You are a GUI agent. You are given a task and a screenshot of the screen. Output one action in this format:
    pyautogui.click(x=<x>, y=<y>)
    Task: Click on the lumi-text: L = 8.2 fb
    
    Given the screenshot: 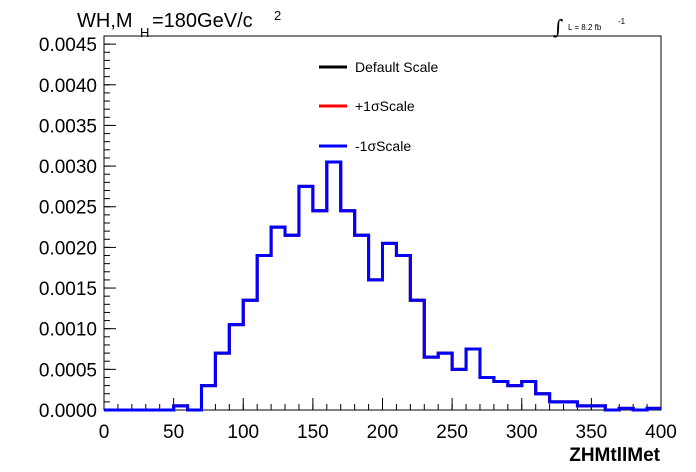 What is the action you would take?
    pyautogui.click(x=585, y=27)
    